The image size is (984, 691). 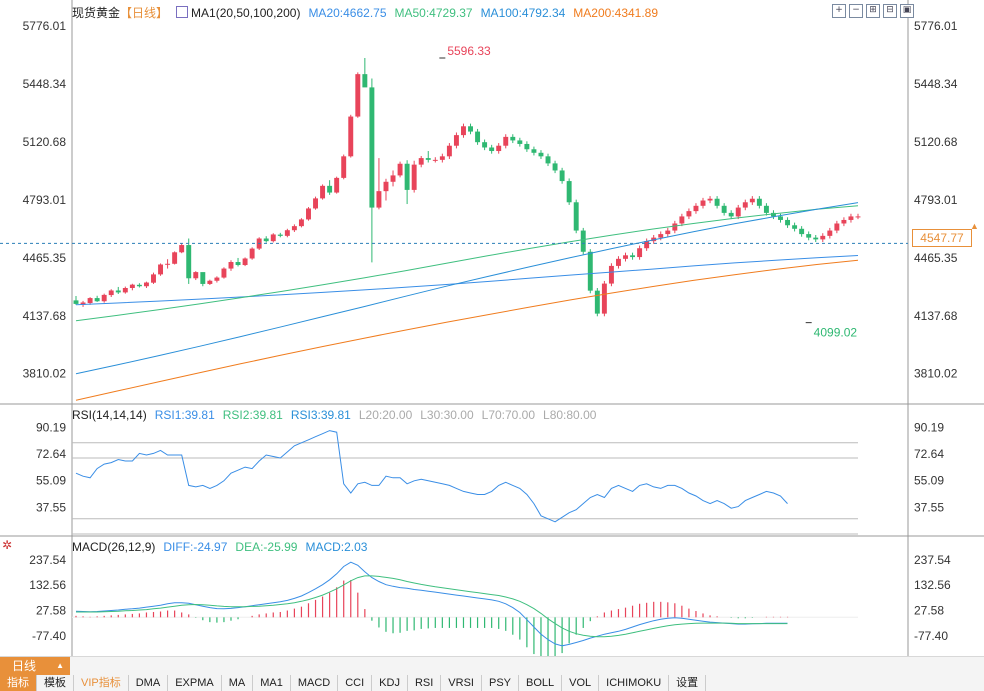 What do you see at coordinates (581, 683) in the screenshot?
I see `tab-vol: VOL` at bounding box center [581, 683].